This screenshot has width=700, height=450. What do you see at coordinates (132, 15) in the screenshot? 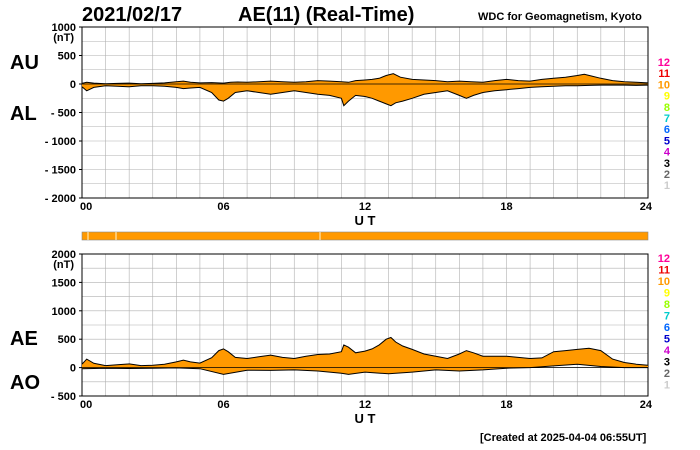
I see `chart-date: 2021/02/17` at bounding box center [132, 15].